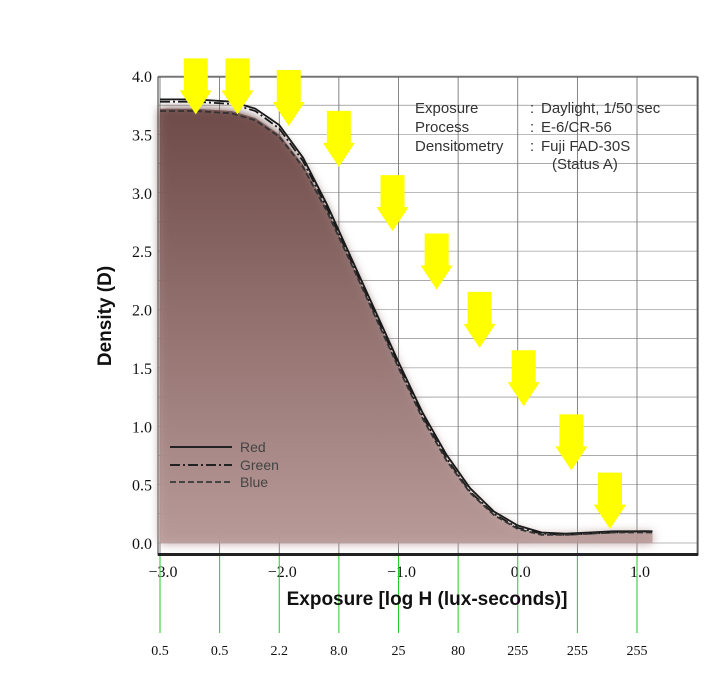 The width and height of the screenshot is (717, 675). I want to click on y-tick-label-6: 3.0, so click(142, 194).